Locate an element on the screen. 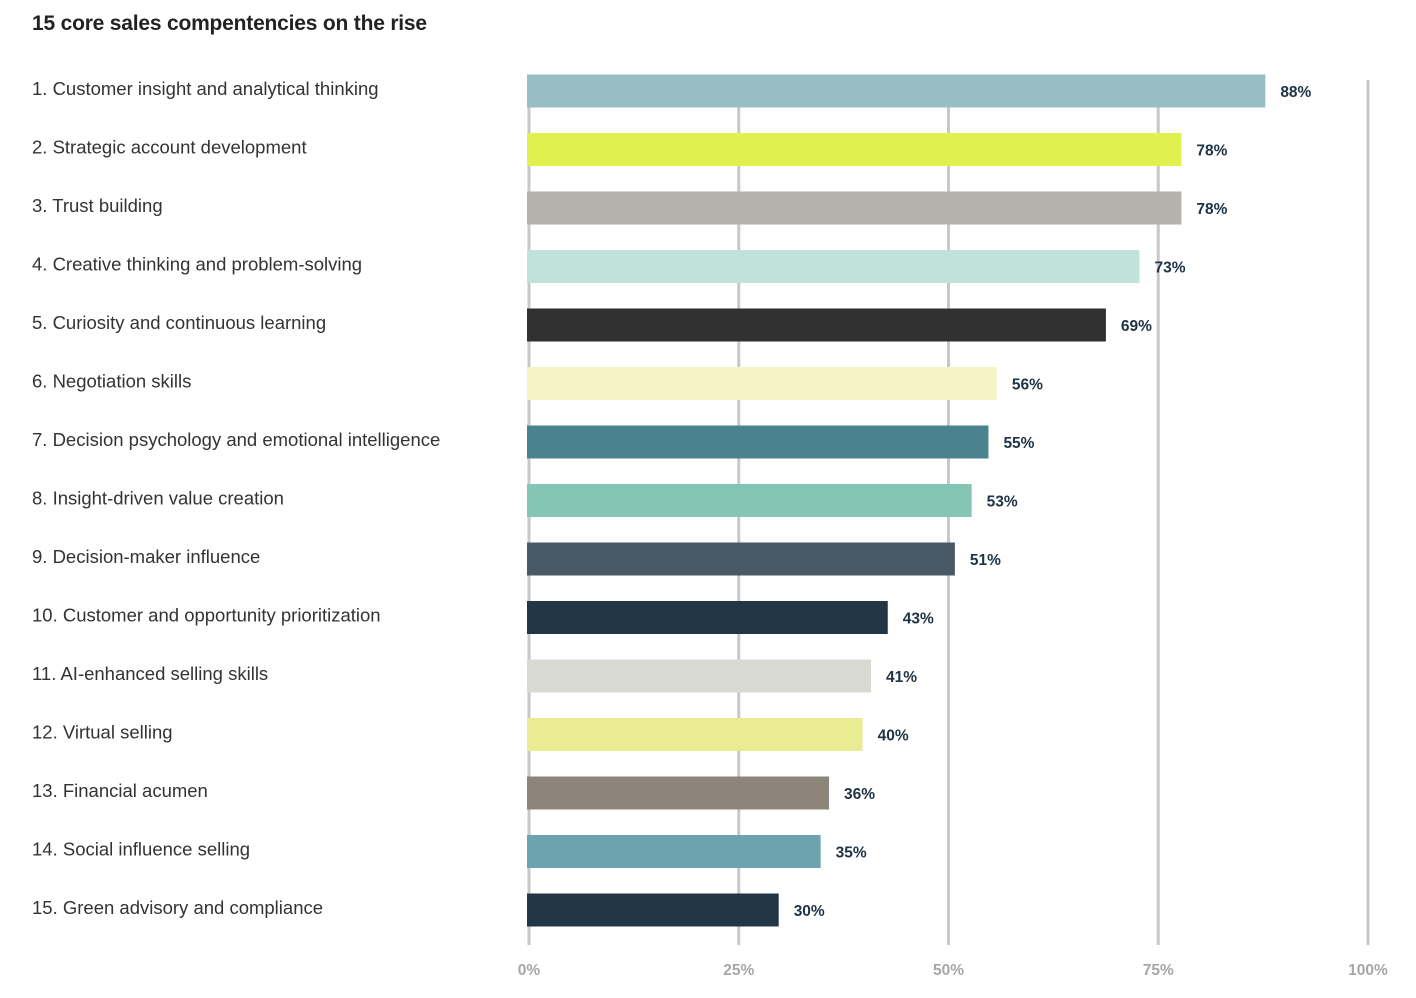 The width and height of the screenshot is (1416, 998). category-label: 14. Social influence selling is located at coordinates (141, 849).